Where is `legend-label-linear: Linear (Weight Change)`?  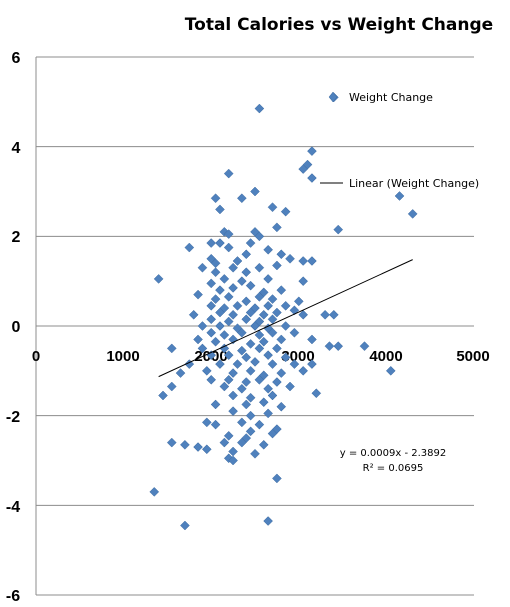
legend-label-linear: Linear (Weight Change) is located at coordinates (414, 183).